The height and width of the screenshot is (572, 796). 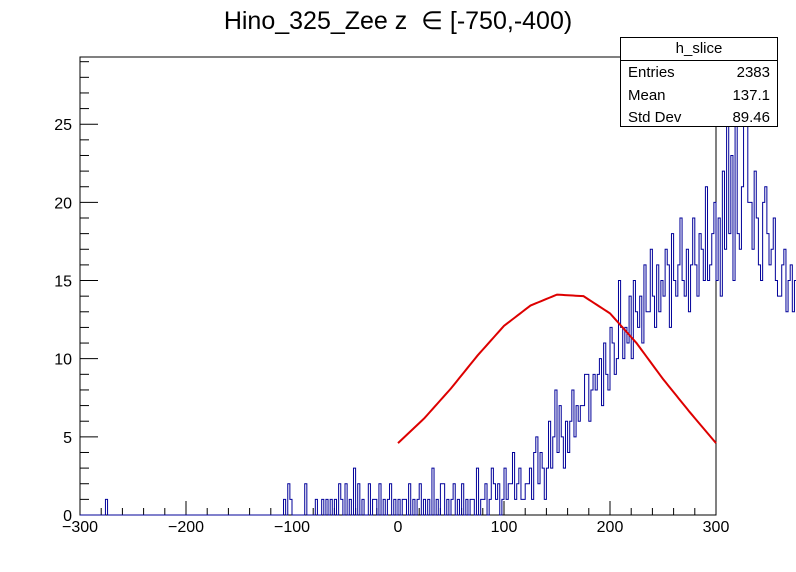 What do you see at coordinates (63, 203) in the screenshot?
I see `y-tick-label: 20` at bounding box center [63, 203].